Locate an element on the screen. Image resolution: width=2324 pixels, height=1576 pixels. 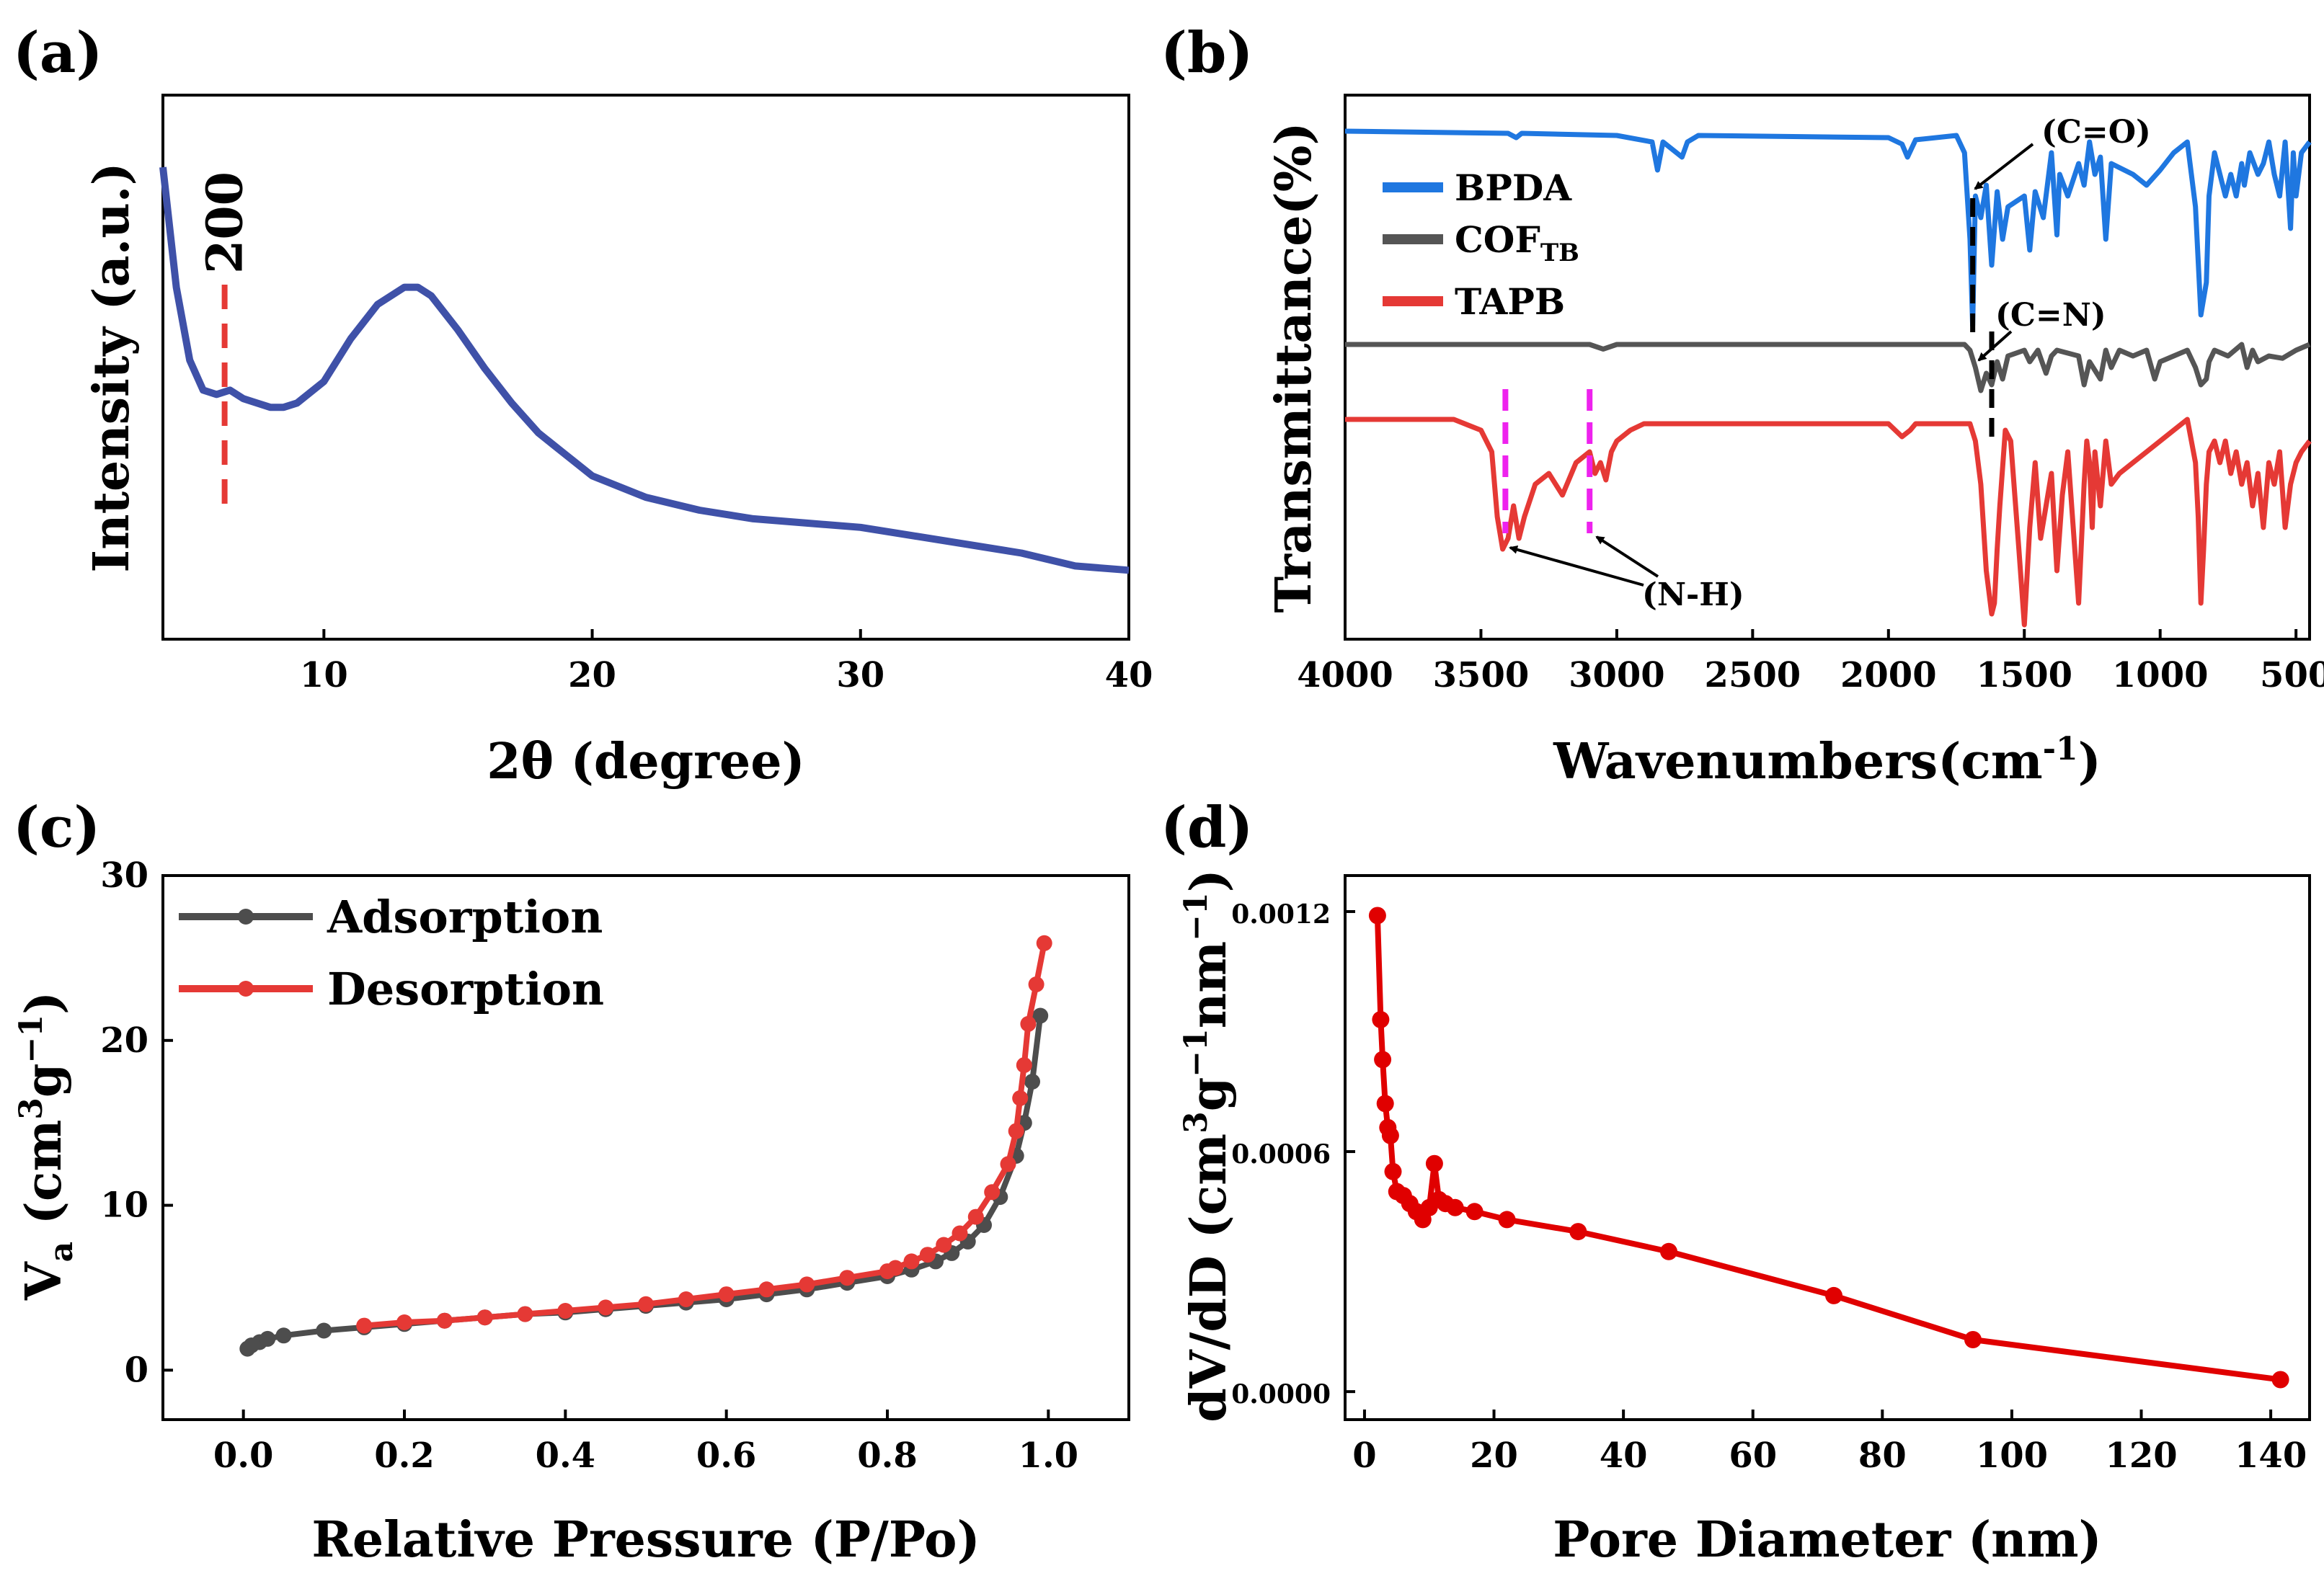
legend-desorption-marker is located at coordinates (246, 989).